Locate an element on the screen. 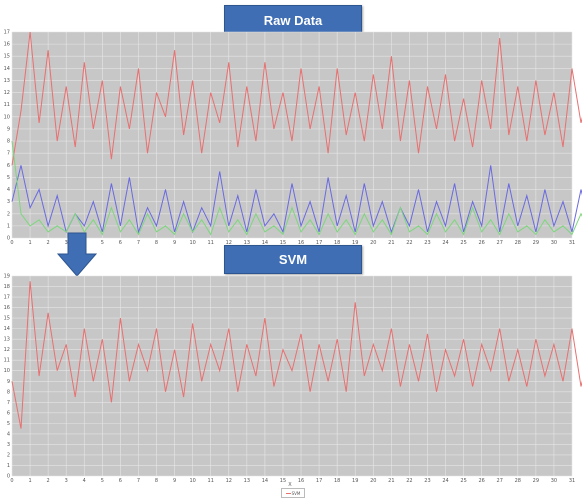  raw-x-tick-label: 15 is located at coordinates (283, 243).